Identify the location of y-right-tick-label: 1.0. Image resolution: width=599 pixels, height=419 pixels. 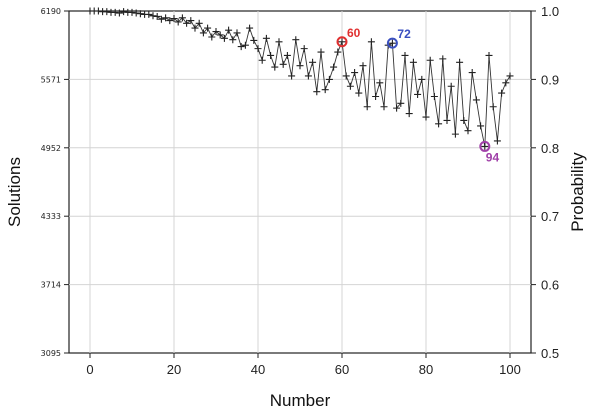
(550, 11).